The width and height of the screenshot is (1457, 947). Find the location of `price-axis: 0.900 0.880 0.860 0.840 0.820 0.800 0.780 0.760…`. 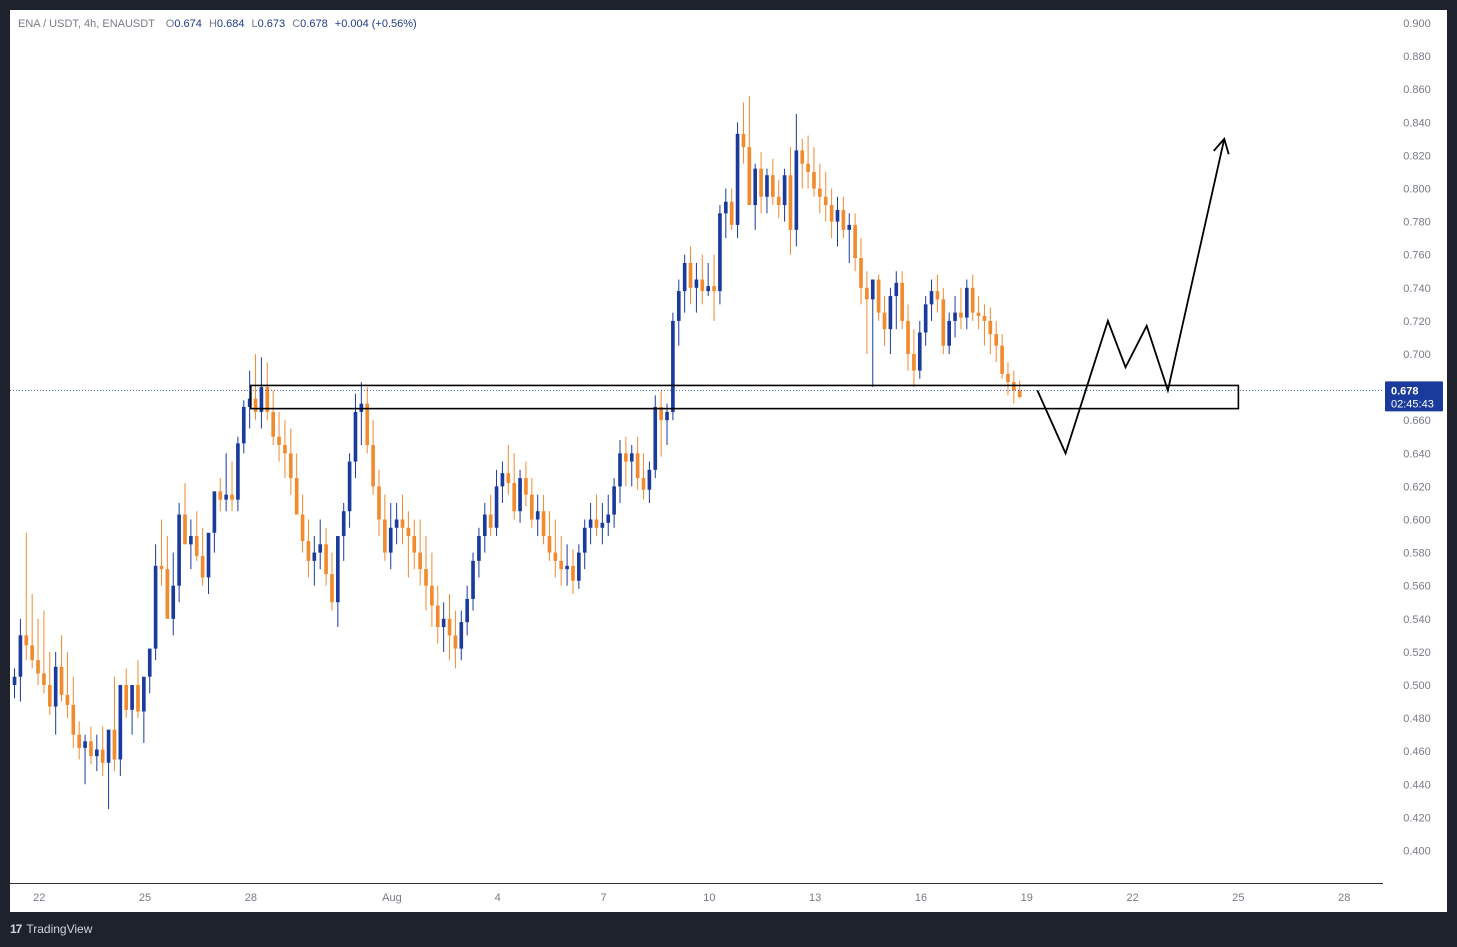

price-axis: 0.900 0.880 0.860 0.840 0.820 0.800 0.780 0.760… is located at coordinates (1417, 438).